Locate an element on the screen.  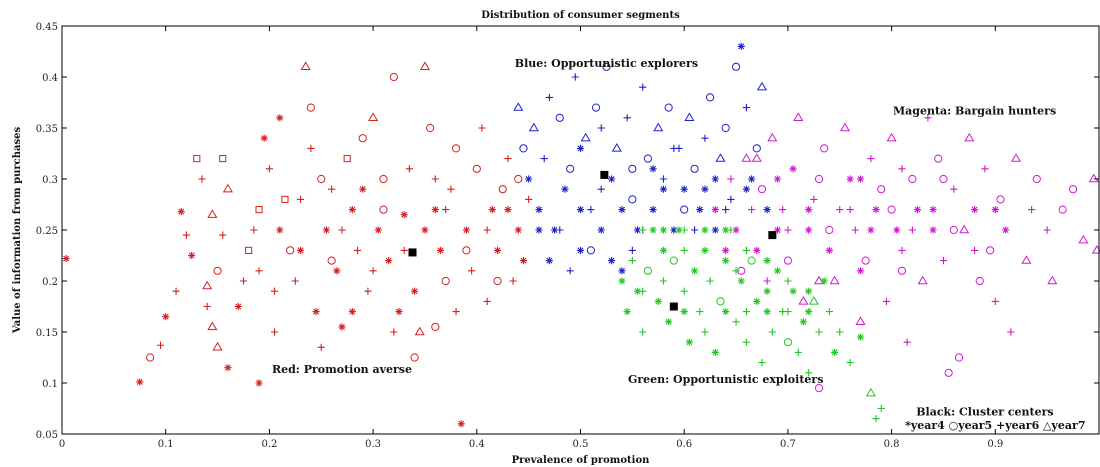
annotation-label: Red: Promotion averse is located at coordinates (342, 369).